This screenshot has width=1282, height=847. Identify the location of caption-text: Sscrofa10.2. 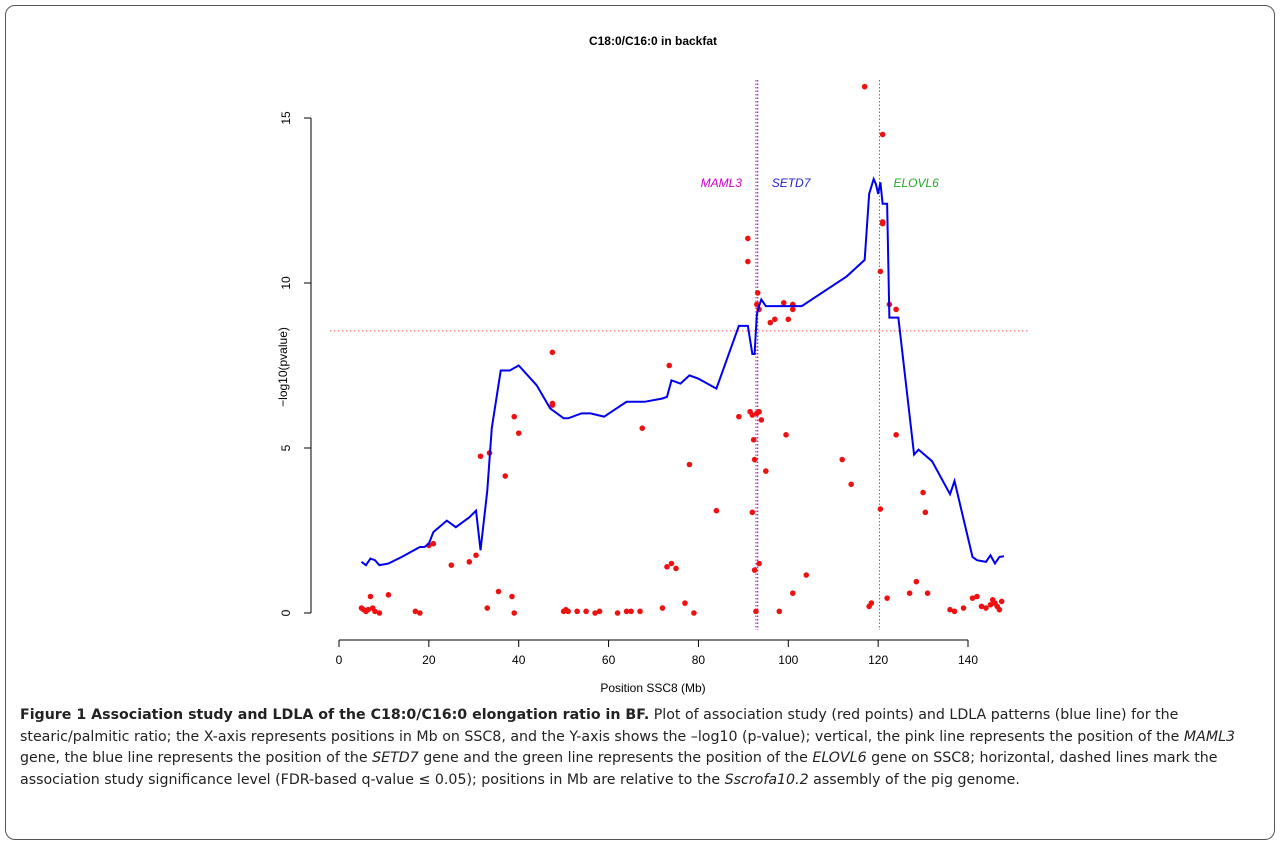
(766, 779).